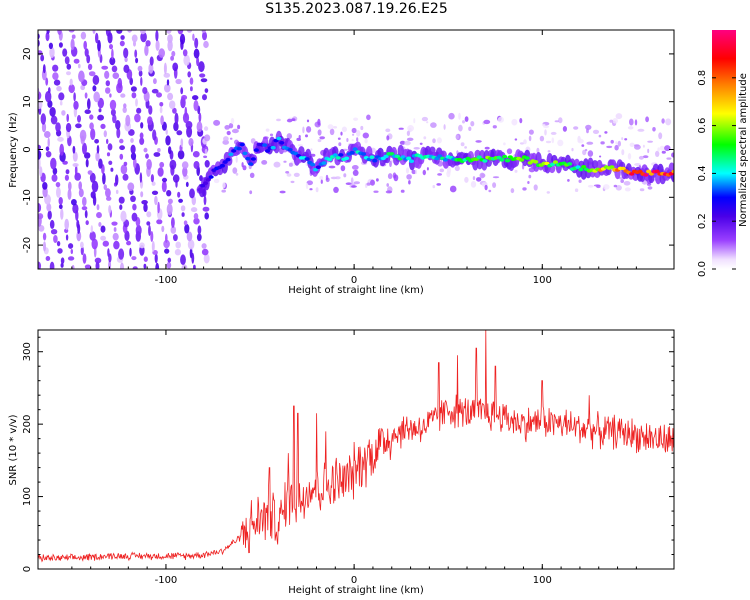 This screenshot has width=750, height=600. I want to click on colorbar-tick-label: 0.6, so click(702, 126).